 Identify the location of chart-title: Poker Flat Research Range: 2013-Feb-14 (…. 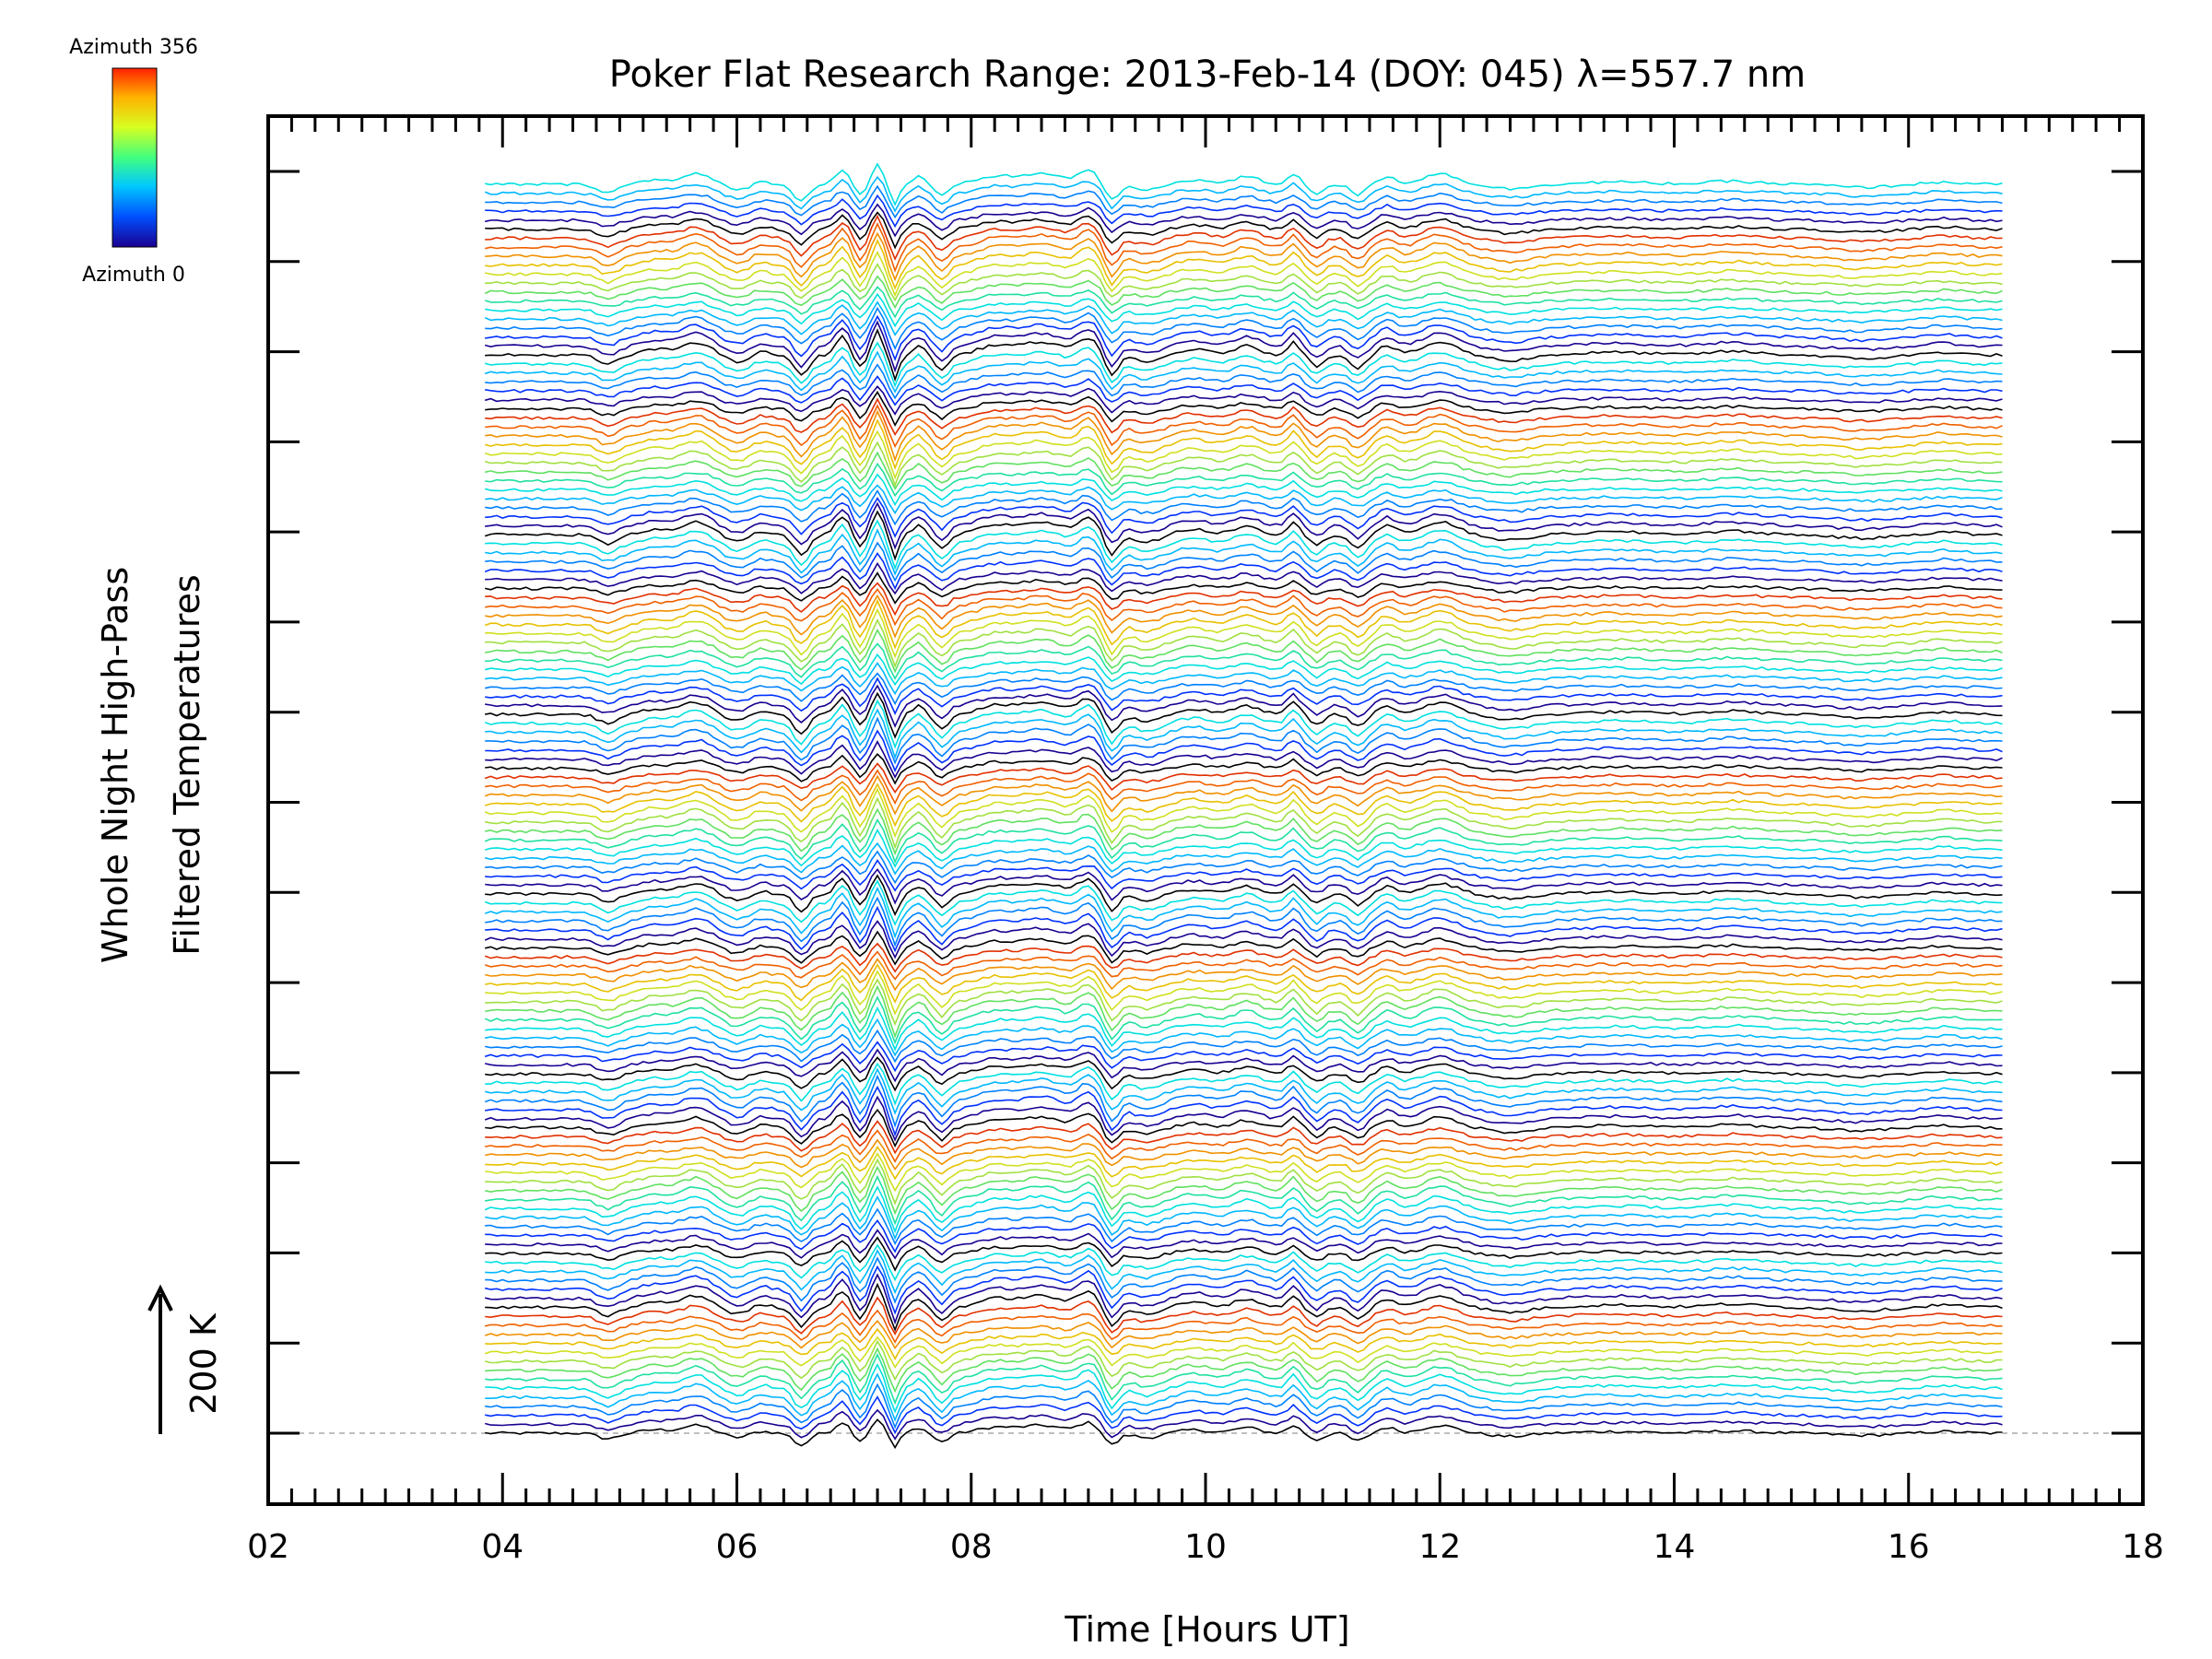
(1207, 74).